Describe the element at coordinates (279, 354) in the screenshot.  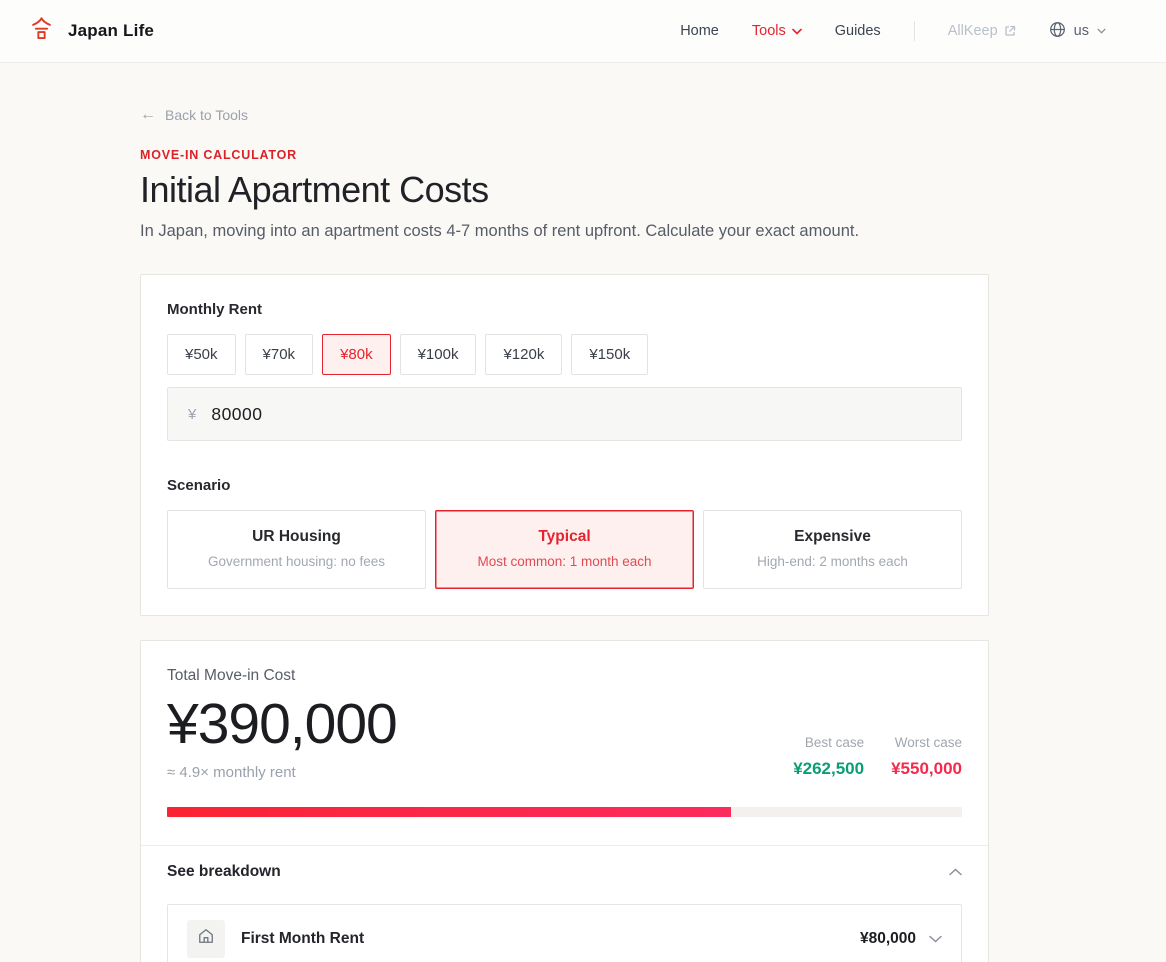
I see `rent-preset-70k: ¥70k` at that location.